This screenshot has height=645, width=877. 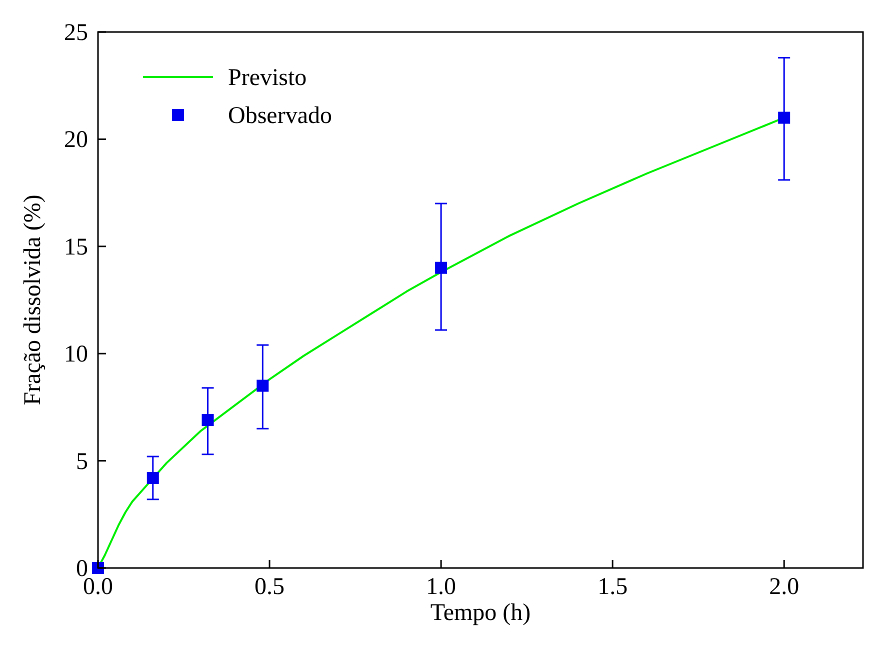 What do you see at coordinates (613, 587) in the screenshot?
I see `x-tick-label: 1.5` at bounding box center [613, 587].